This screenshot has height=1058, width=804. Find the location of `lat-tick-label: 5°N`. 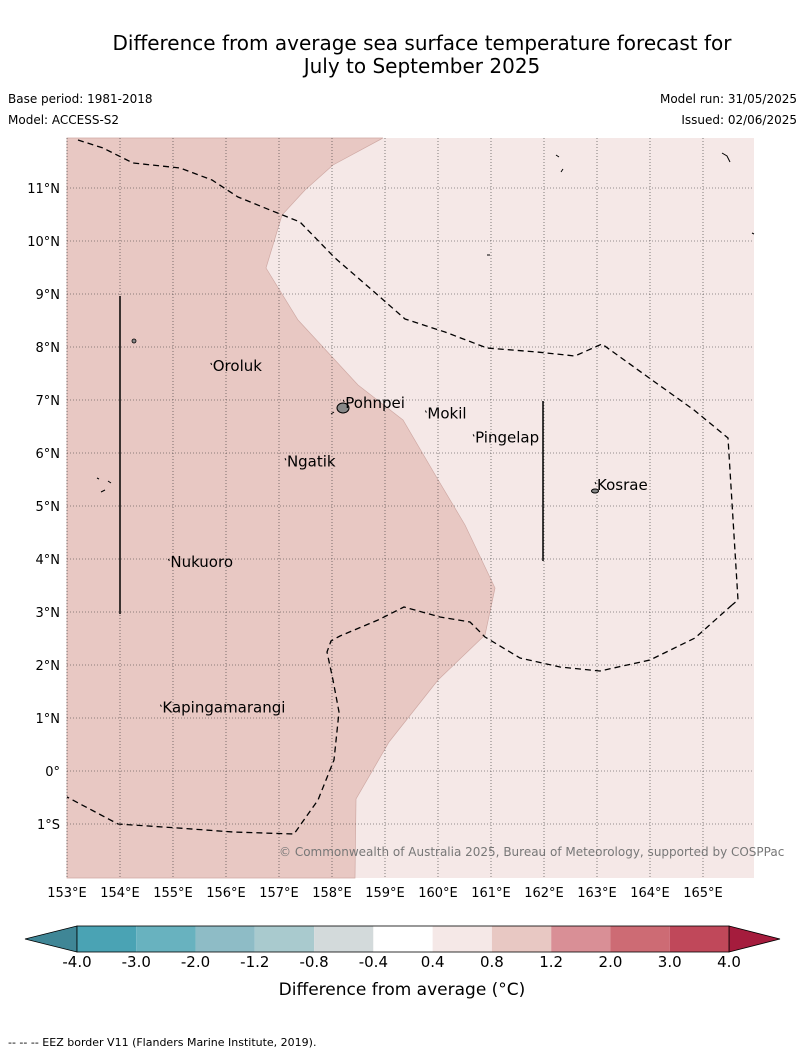

lat-tick-label: 5°N is located at coordinates (48, 507).